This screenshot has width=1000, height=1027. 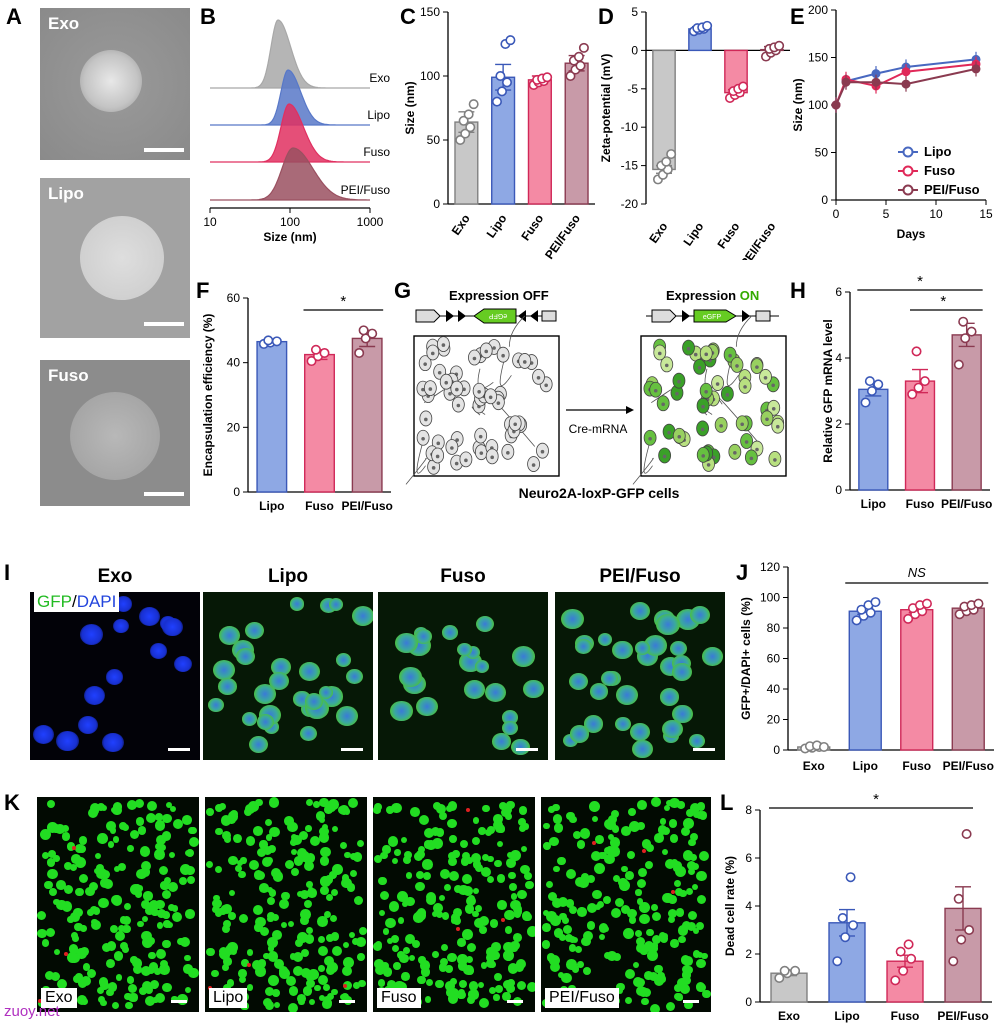 I want to click on panel-letter-f: F, so click(x=203, y=290).